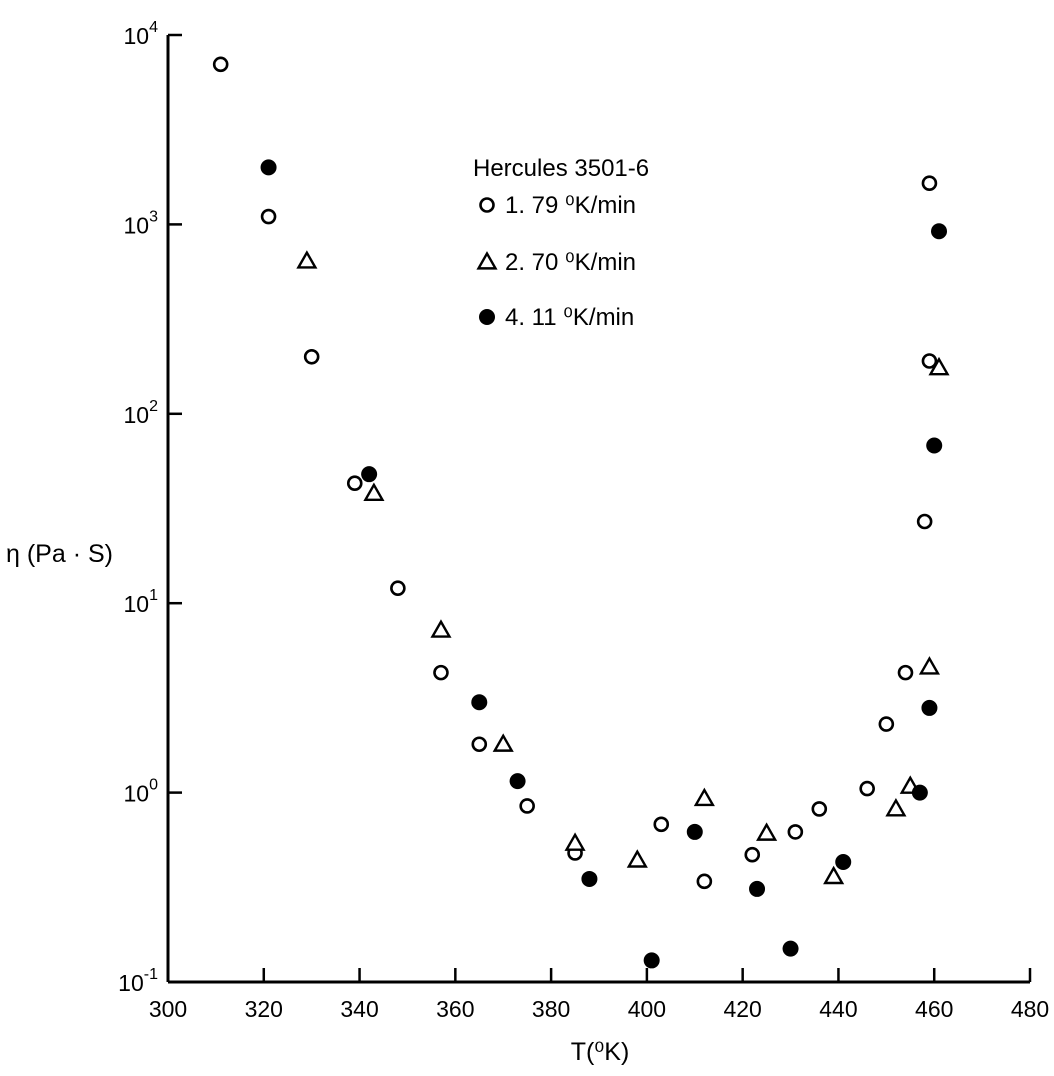 The image size is (1054, 1076). What do you see at coordinates (551, 1009) in the screenshot?
I see `x-tick-label: 380` at bounding box center [551, 1009].